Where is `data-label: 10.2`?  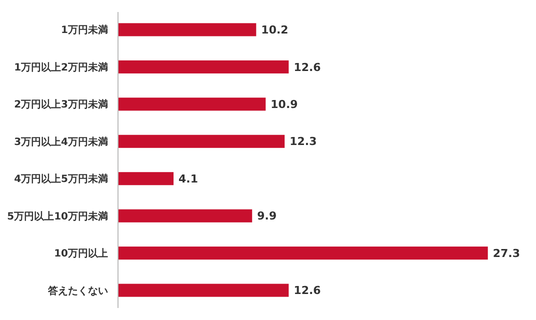
data-label: 10.2 is located at coordinates (274, 30).